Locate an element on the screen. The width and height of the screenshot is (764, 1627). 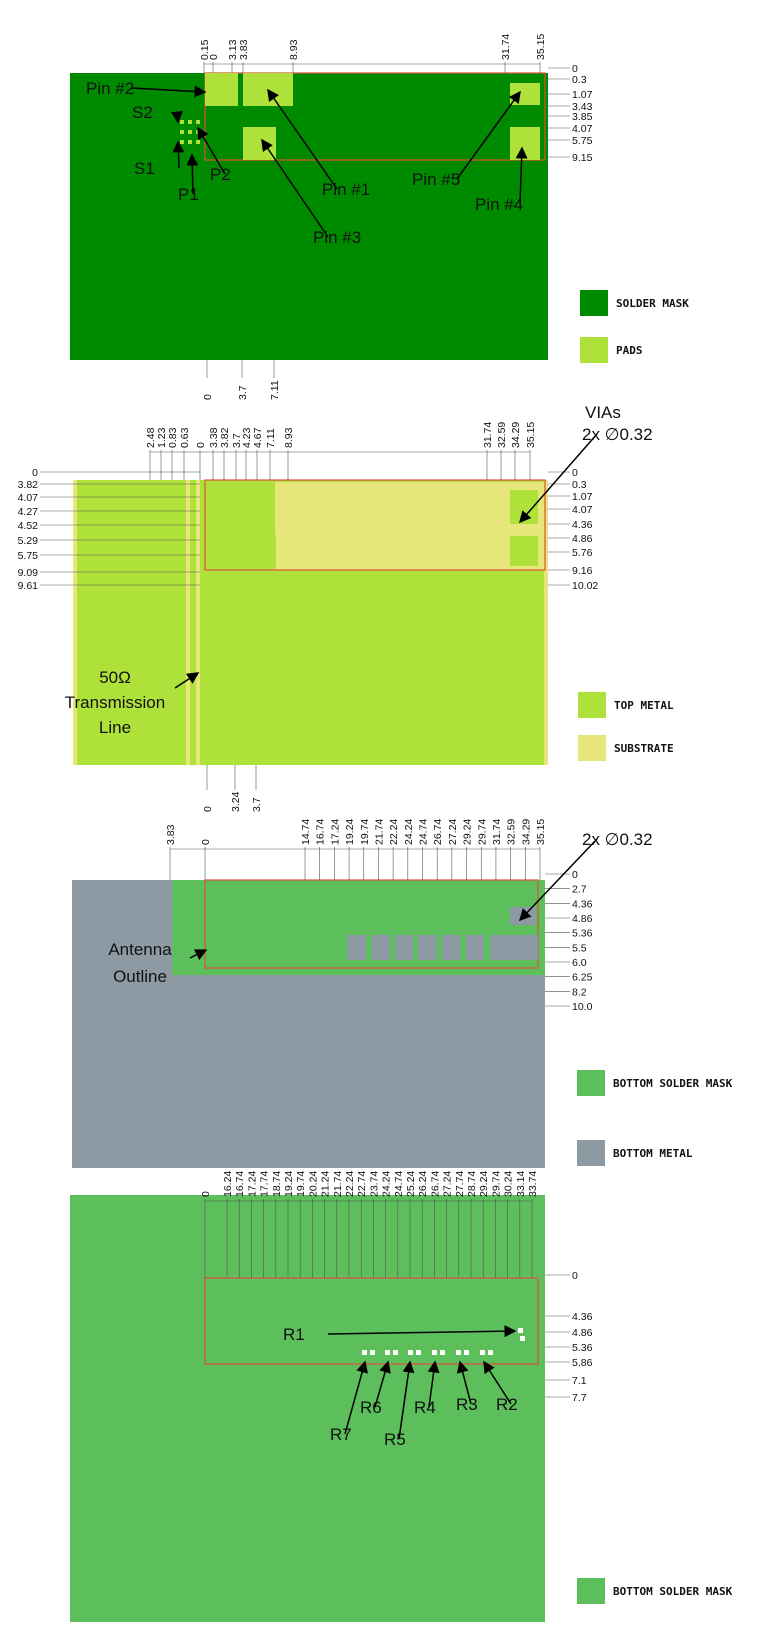
dimension-label: 4.67 is located at coordinates (258, 437).